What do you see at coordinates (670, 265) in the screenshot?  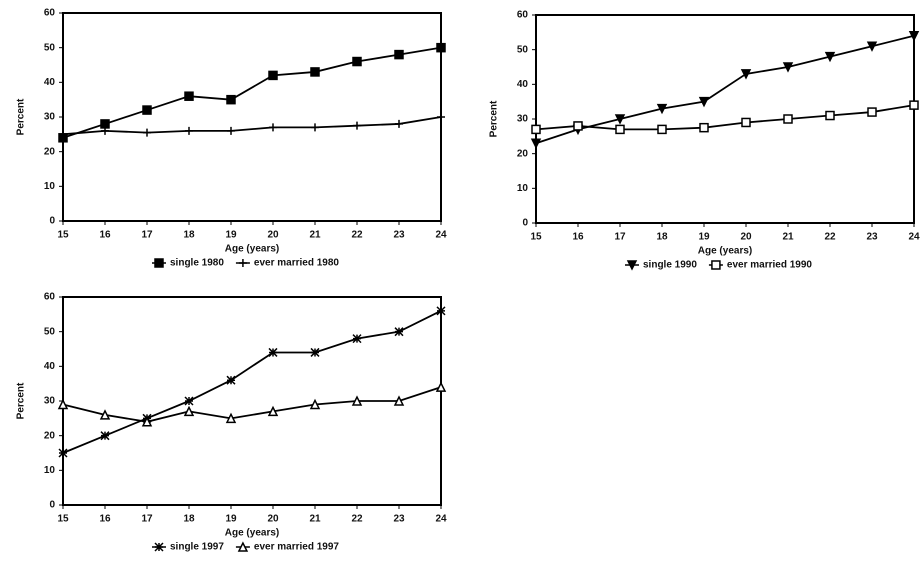 I see `legend-label: single 1990` at bounding box center [670, 265].